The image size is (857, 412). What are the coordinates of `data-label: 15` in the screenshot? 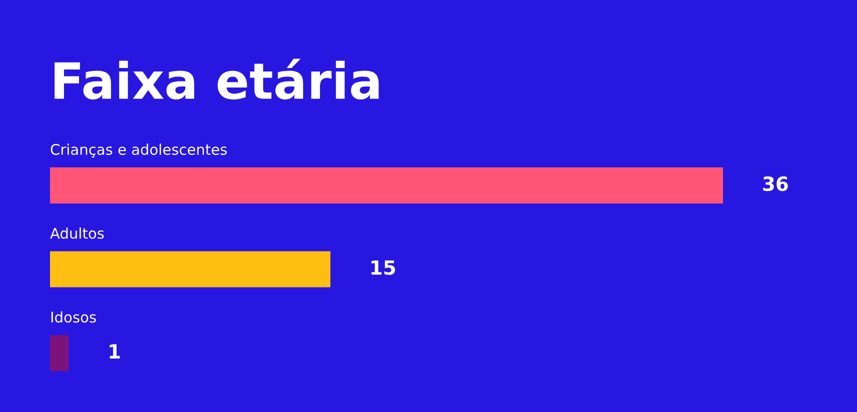 It's located at (383, 267).